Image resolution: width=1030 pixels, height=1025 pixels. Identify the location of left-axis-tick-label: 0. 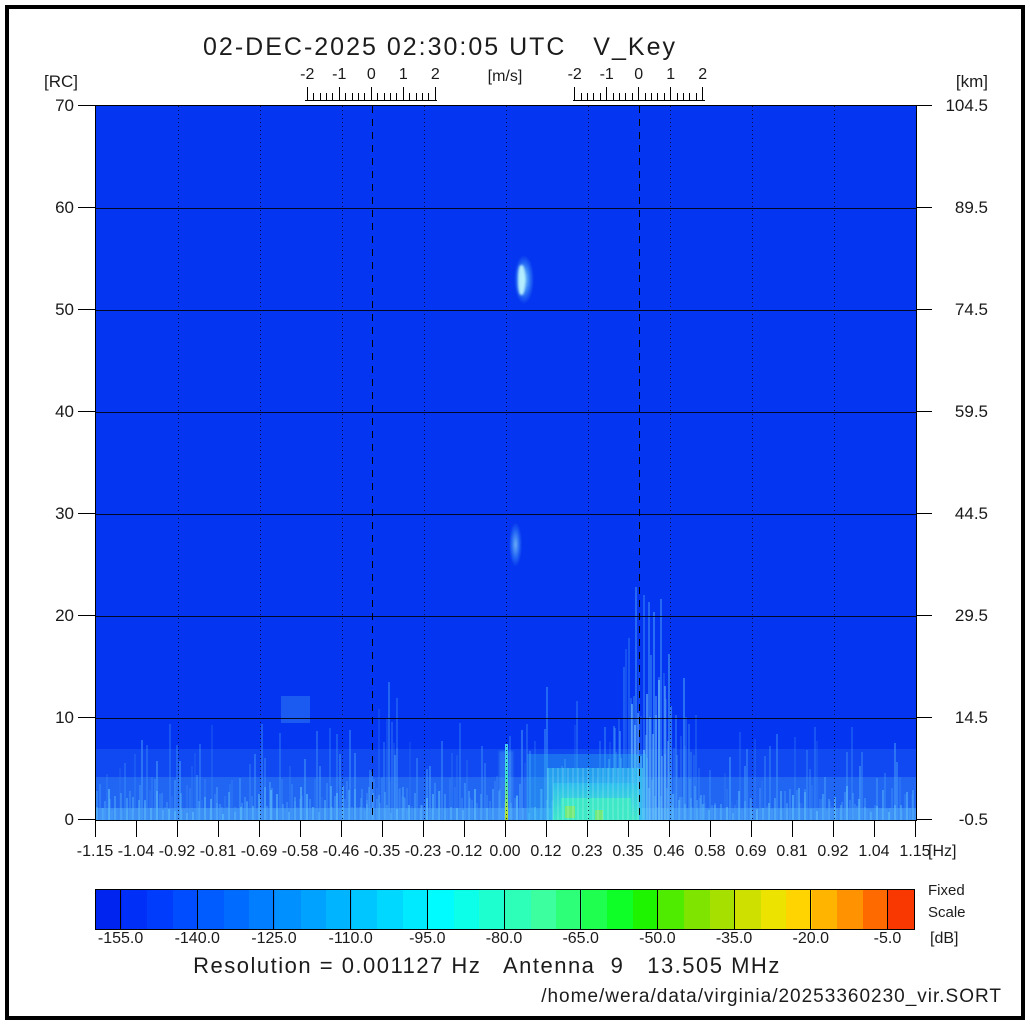
(69, 819).